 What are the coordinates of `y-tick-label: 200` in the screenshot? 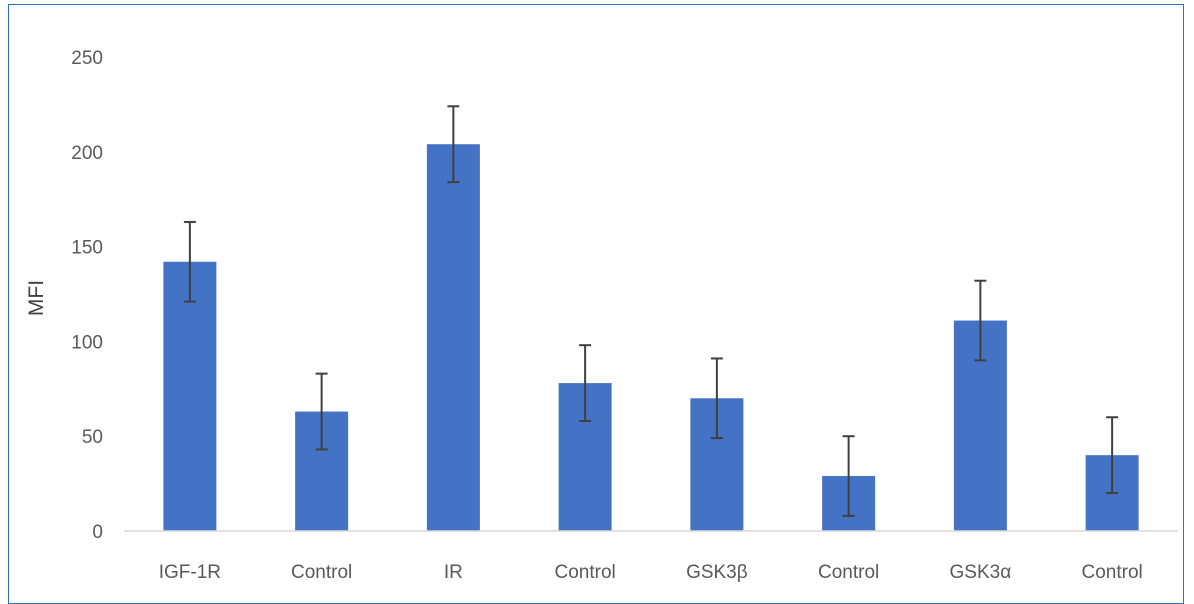 It's located at (87, 153).